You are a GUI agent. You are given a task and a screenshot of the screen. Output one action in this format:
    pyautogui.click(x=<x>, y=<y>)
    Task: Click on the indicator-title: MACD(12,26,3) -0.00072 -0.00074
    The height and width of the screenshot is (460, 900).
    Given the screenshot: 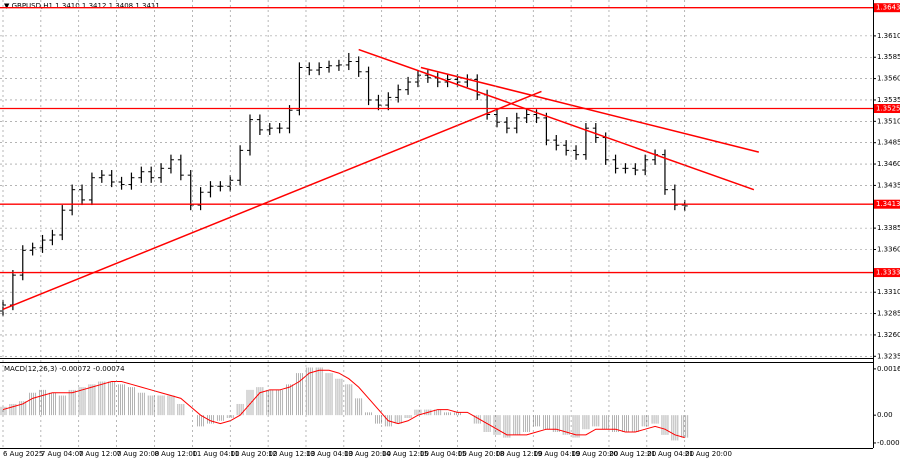 What is the action you would take?
    pyautogui.click(x=64, y=369)
    